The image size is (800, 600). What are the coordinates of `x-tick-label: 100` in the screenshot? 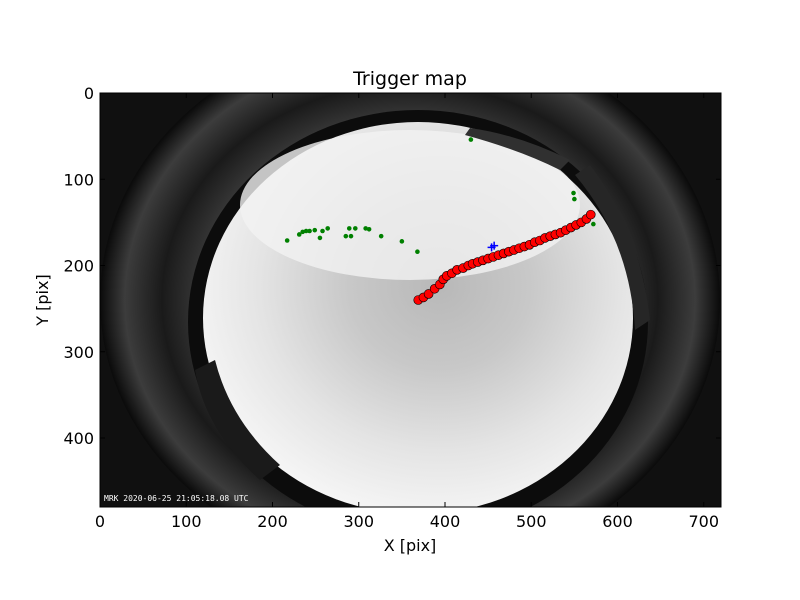 It's located at (186, 521).